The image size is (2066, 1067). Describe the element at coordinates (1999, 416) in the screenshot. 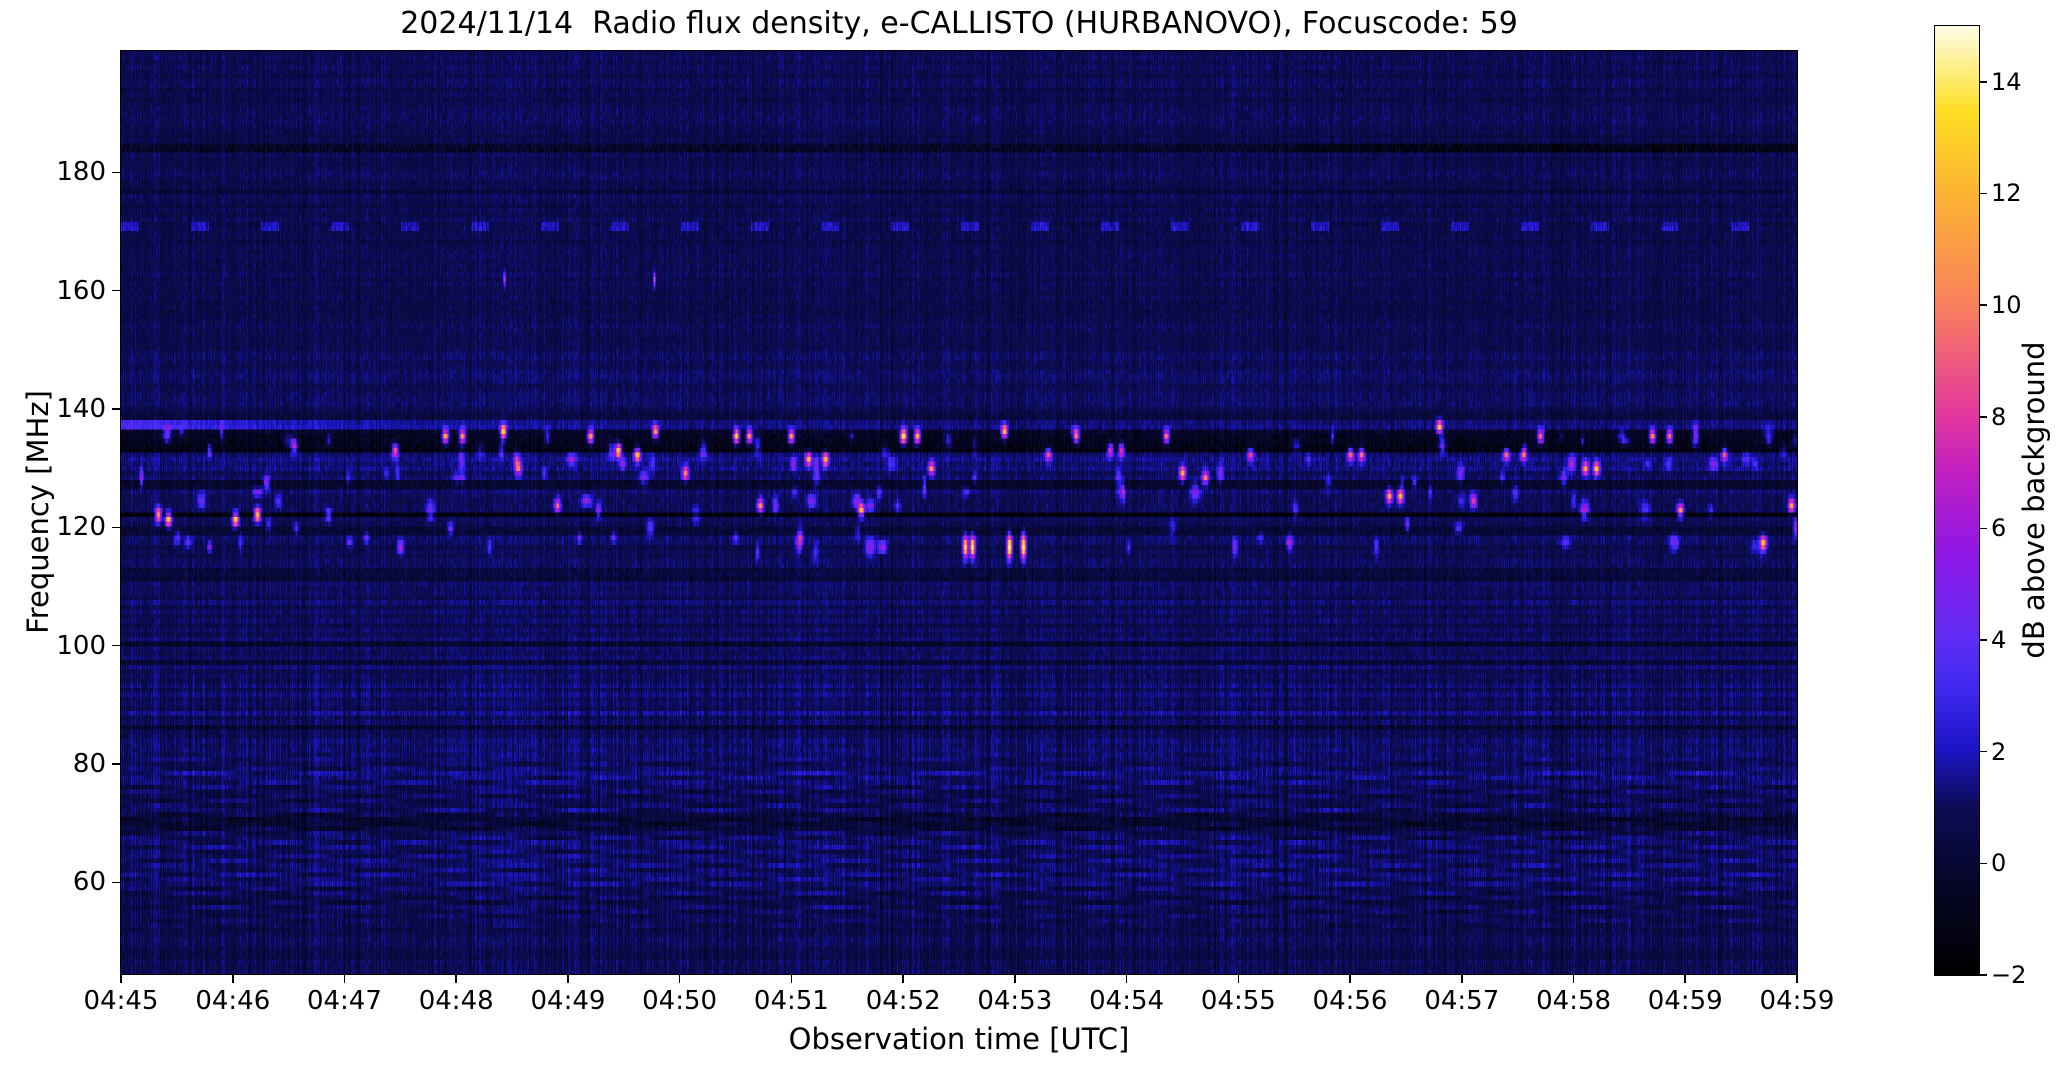

I see `colorbar-tick-label: 8` at that location.